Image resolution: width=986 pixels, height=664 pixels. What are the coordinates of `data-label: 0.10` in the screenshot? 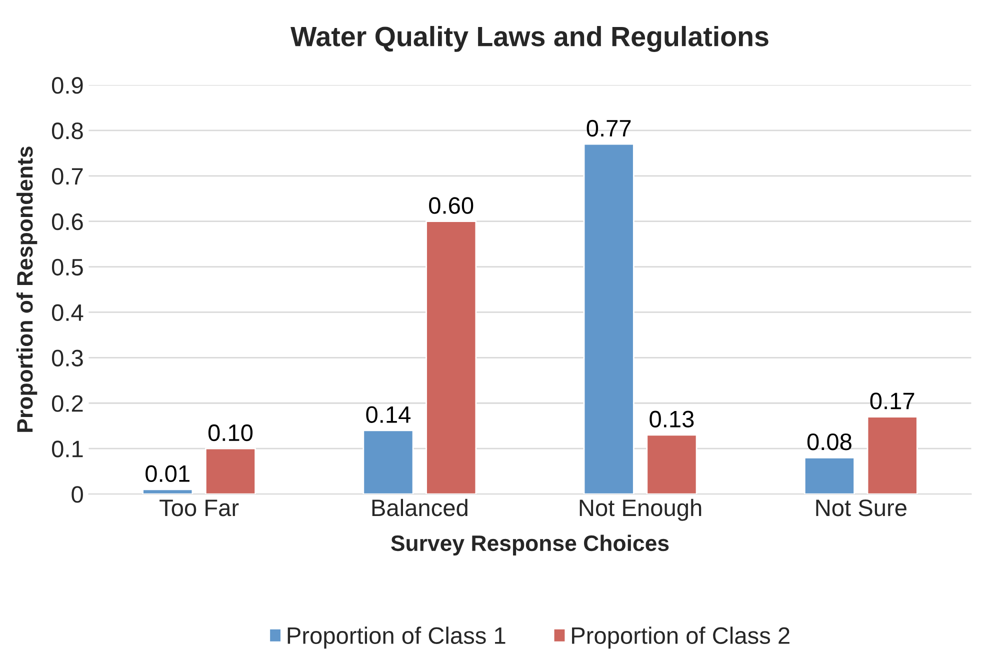 It's located at (230, 433).